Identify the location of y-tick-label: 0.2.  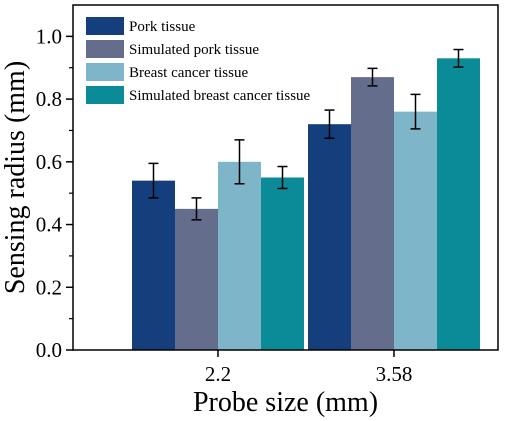
(49, 287).